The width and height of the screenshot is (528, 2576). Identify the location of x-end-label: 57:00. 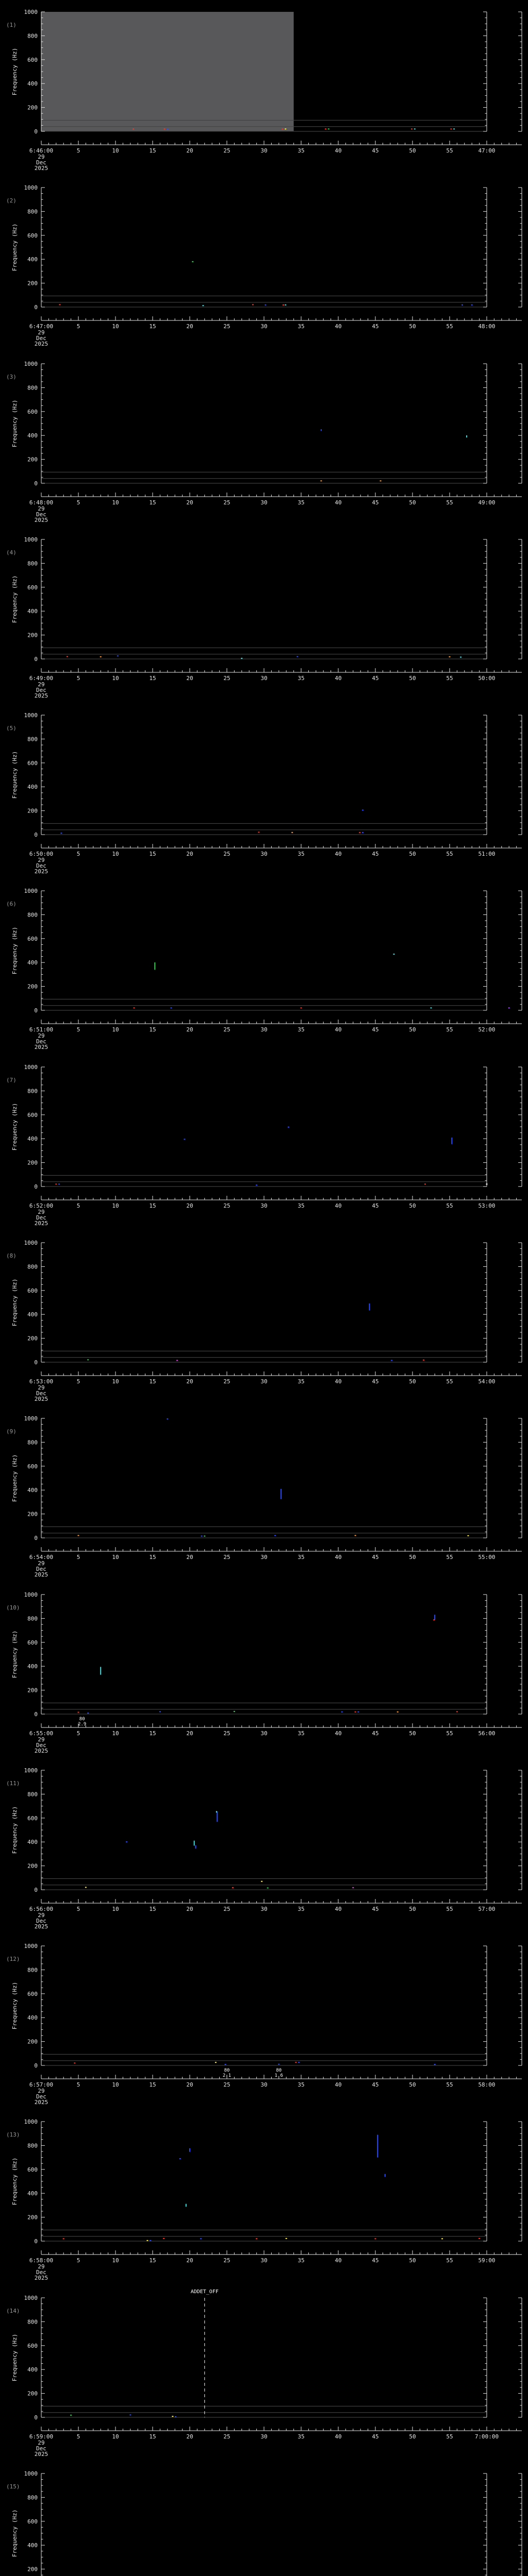
(486, 1909).